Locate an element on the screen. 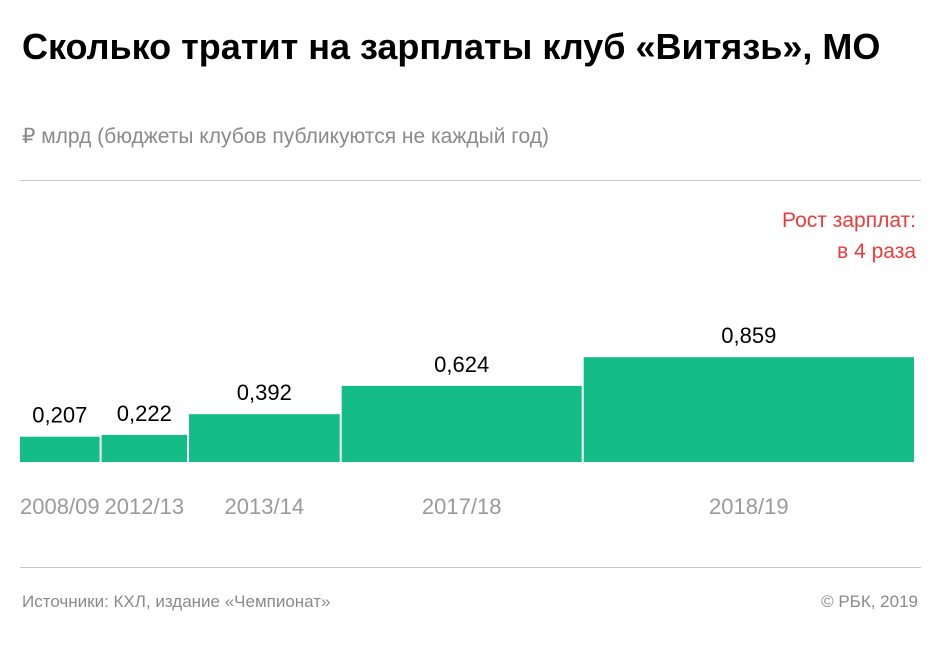  bar-2013/14 is located at coordinates (264, 438).